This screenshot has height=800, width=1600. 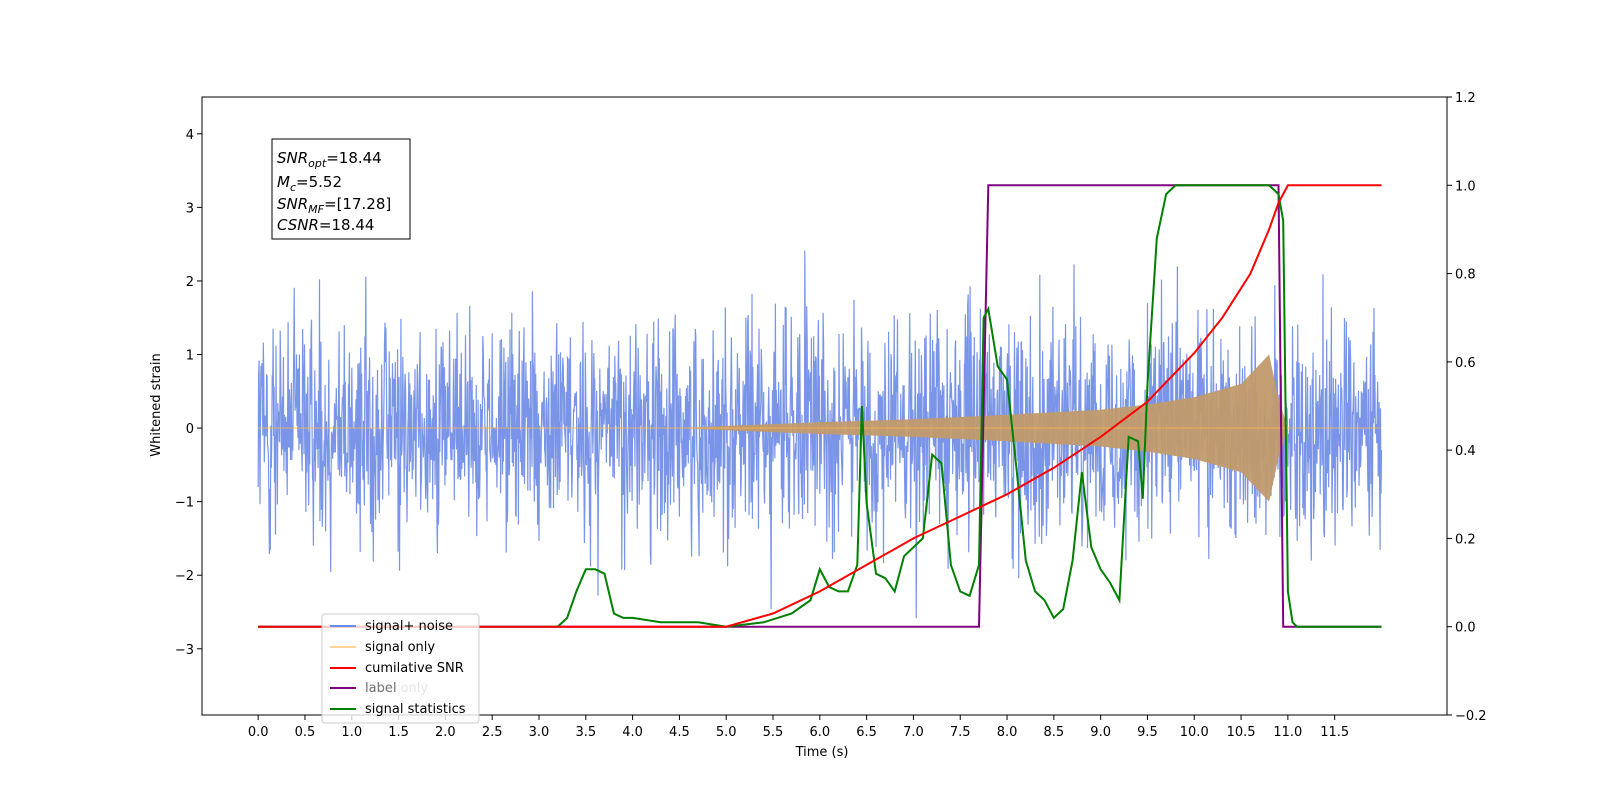 What do you see at coordinates (1465, 539) in the screenshot?
I see `y-tick-label-right: 0.2` at bounding box center [1465, 539].